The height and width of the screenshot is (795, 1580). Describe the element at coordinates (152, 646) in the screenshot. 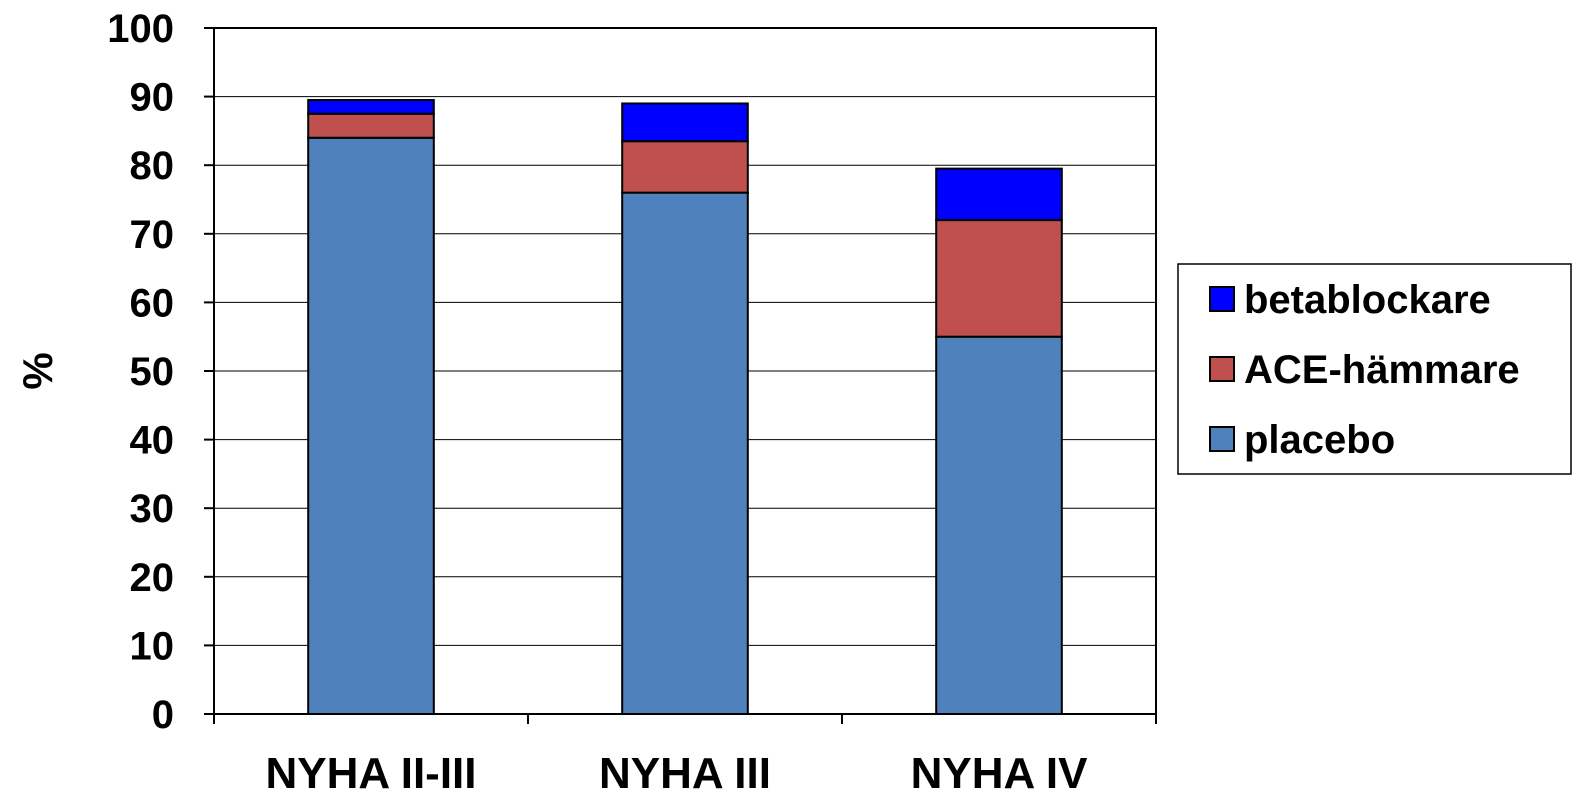

I see `y-tick-label: 10` at that location.